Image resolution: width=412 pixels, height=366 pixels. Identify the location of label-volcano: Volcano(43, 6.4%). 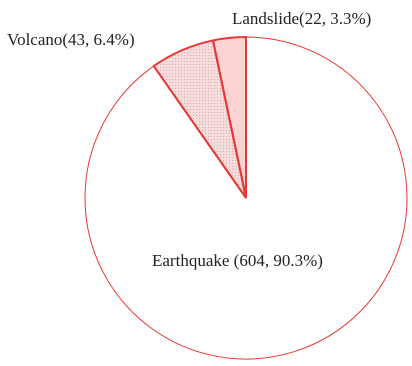
(71, 39).